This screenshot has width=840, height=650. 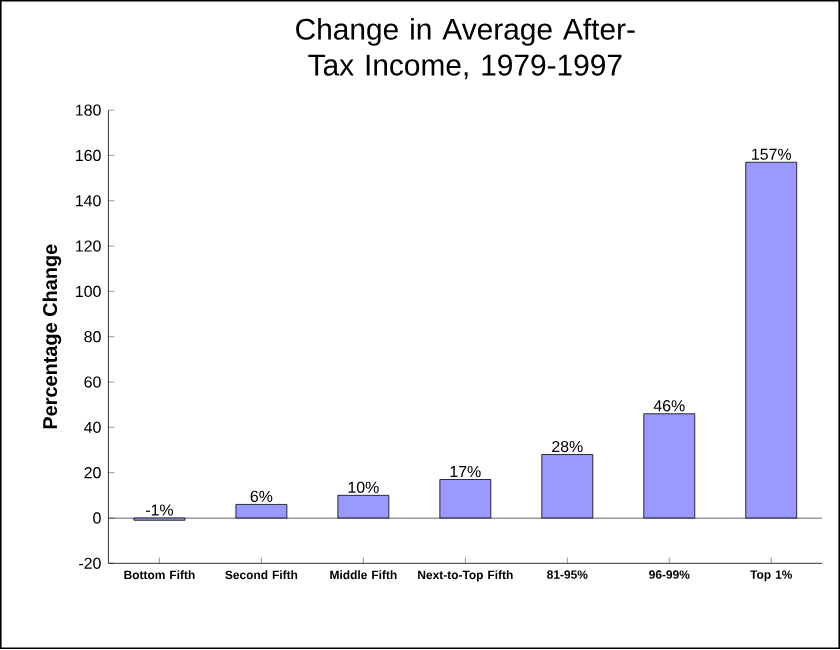 I want to click on y-axis-title: Percentage Change, so click(x=52, y=336).